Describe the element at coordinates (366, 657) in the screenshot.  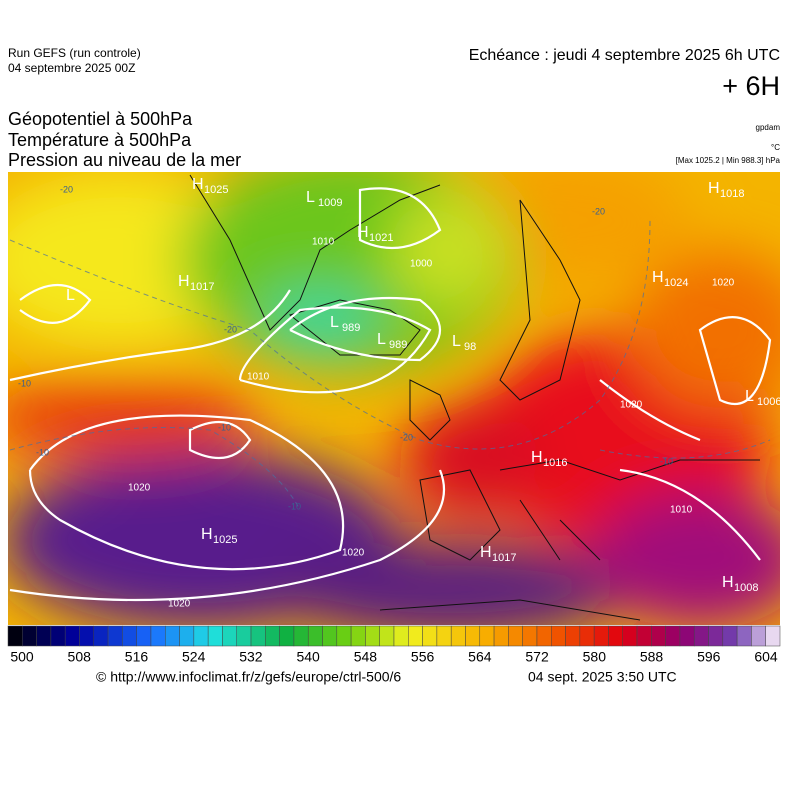
I see `colorbar-tick-label: 548` at that location.